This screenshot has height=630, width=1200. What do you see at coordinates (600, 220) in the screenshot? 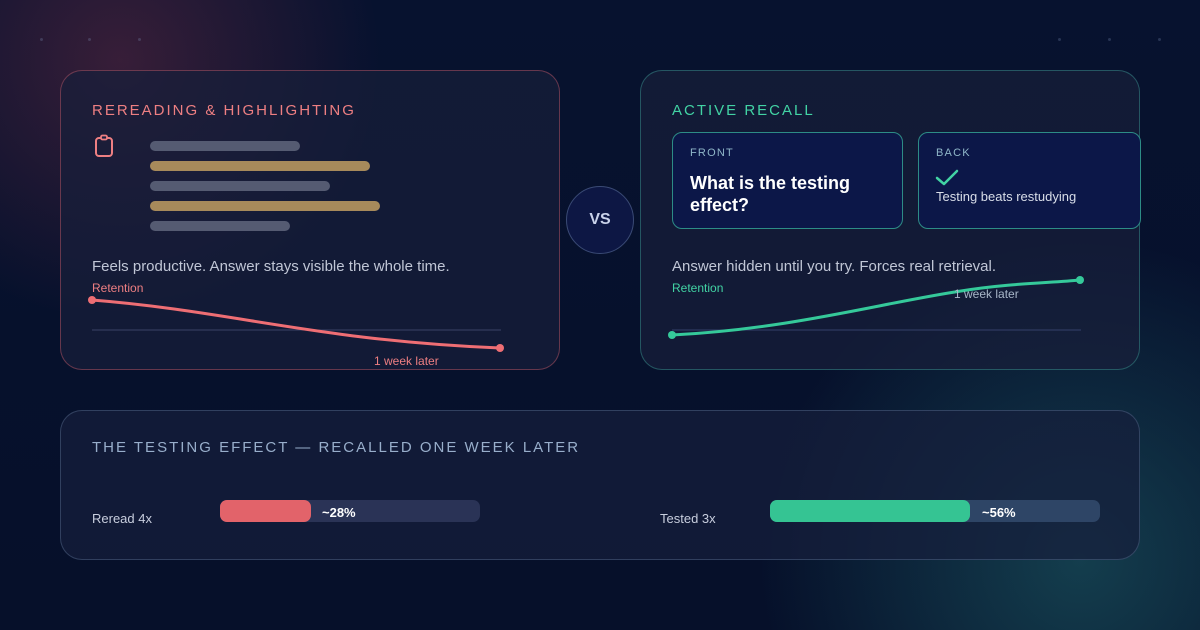
I see `vs-badge: VS` at bounding box center [600, 220].